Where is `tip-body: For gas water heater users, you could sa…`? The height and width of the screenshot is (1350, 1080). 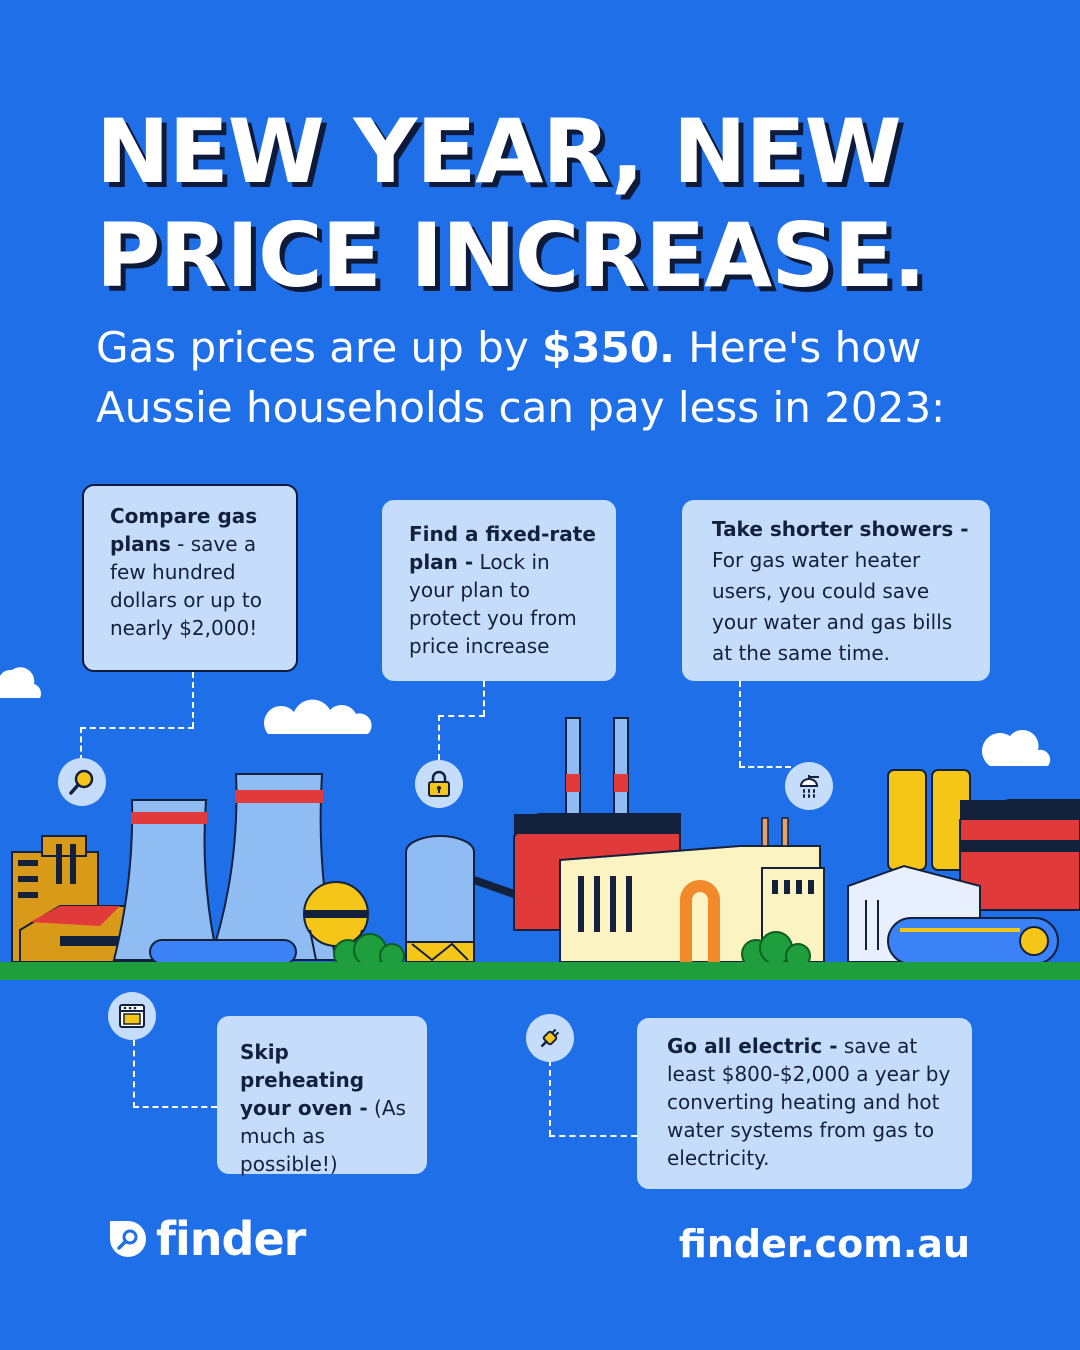 tip-body: For gas water heater users, you could sa… is located at coordinates (832, 606).